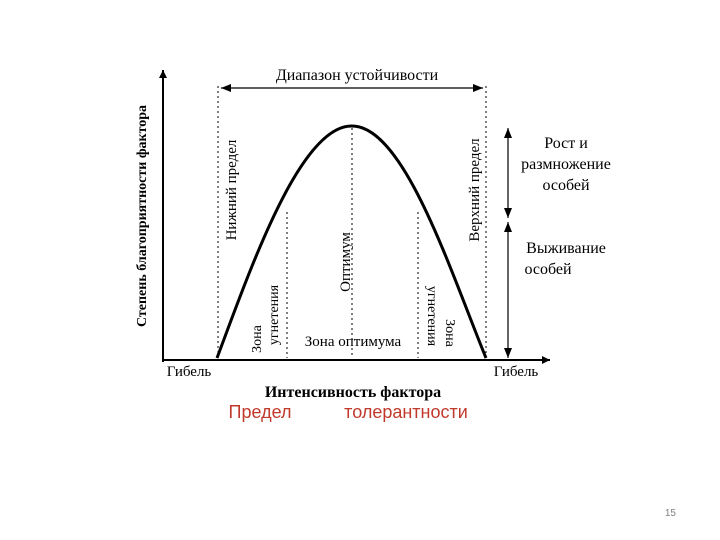 This screenshot has height=540, width=720. I want to click on zone-left-line1: Зона, so click(257, 338).